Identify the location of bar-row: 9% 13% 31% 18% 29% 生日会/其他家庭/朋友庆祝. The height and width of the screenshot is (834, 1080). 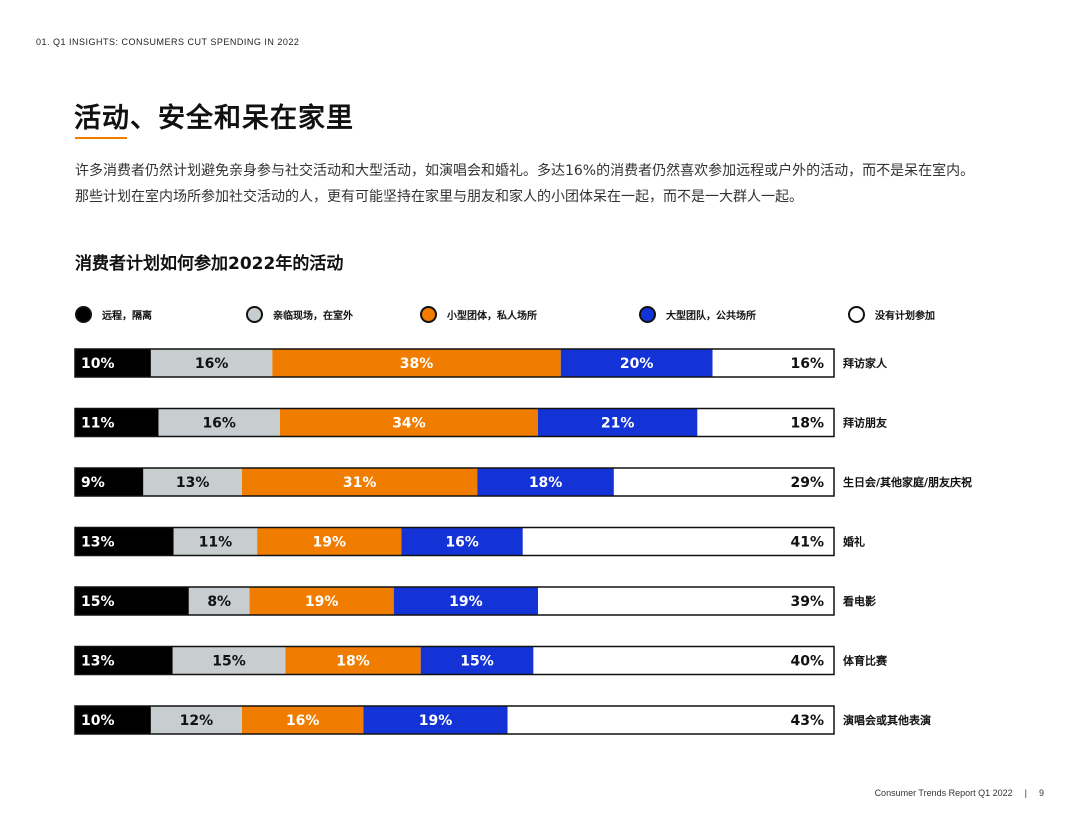
(523, 482).